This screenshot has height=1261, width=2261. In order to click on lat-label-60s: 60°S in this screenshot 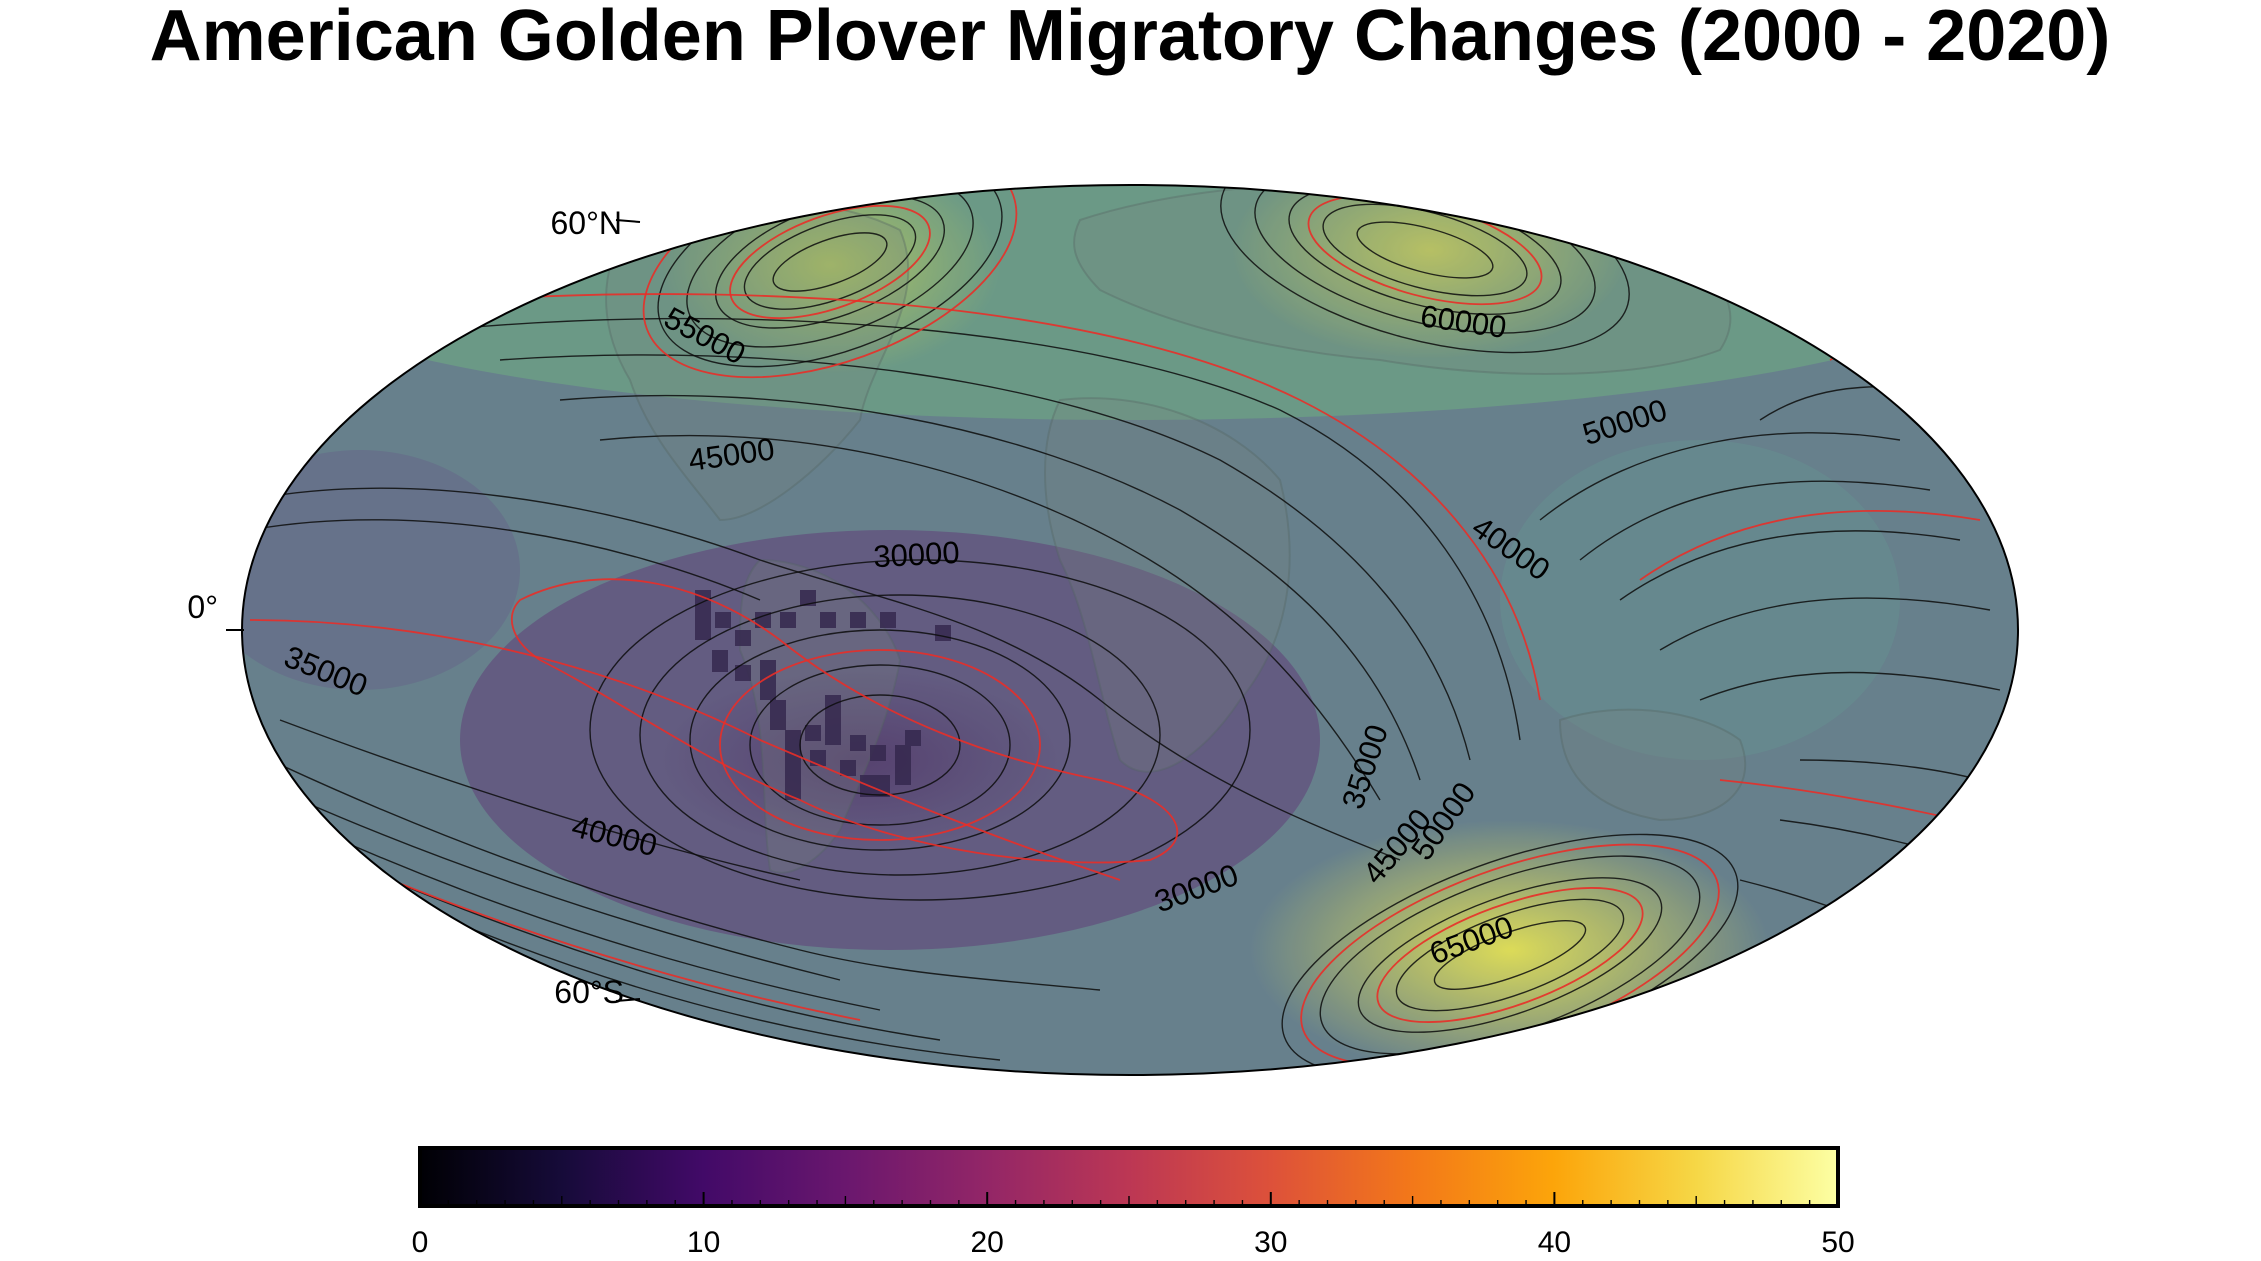, I will do `click(589, 992)`.